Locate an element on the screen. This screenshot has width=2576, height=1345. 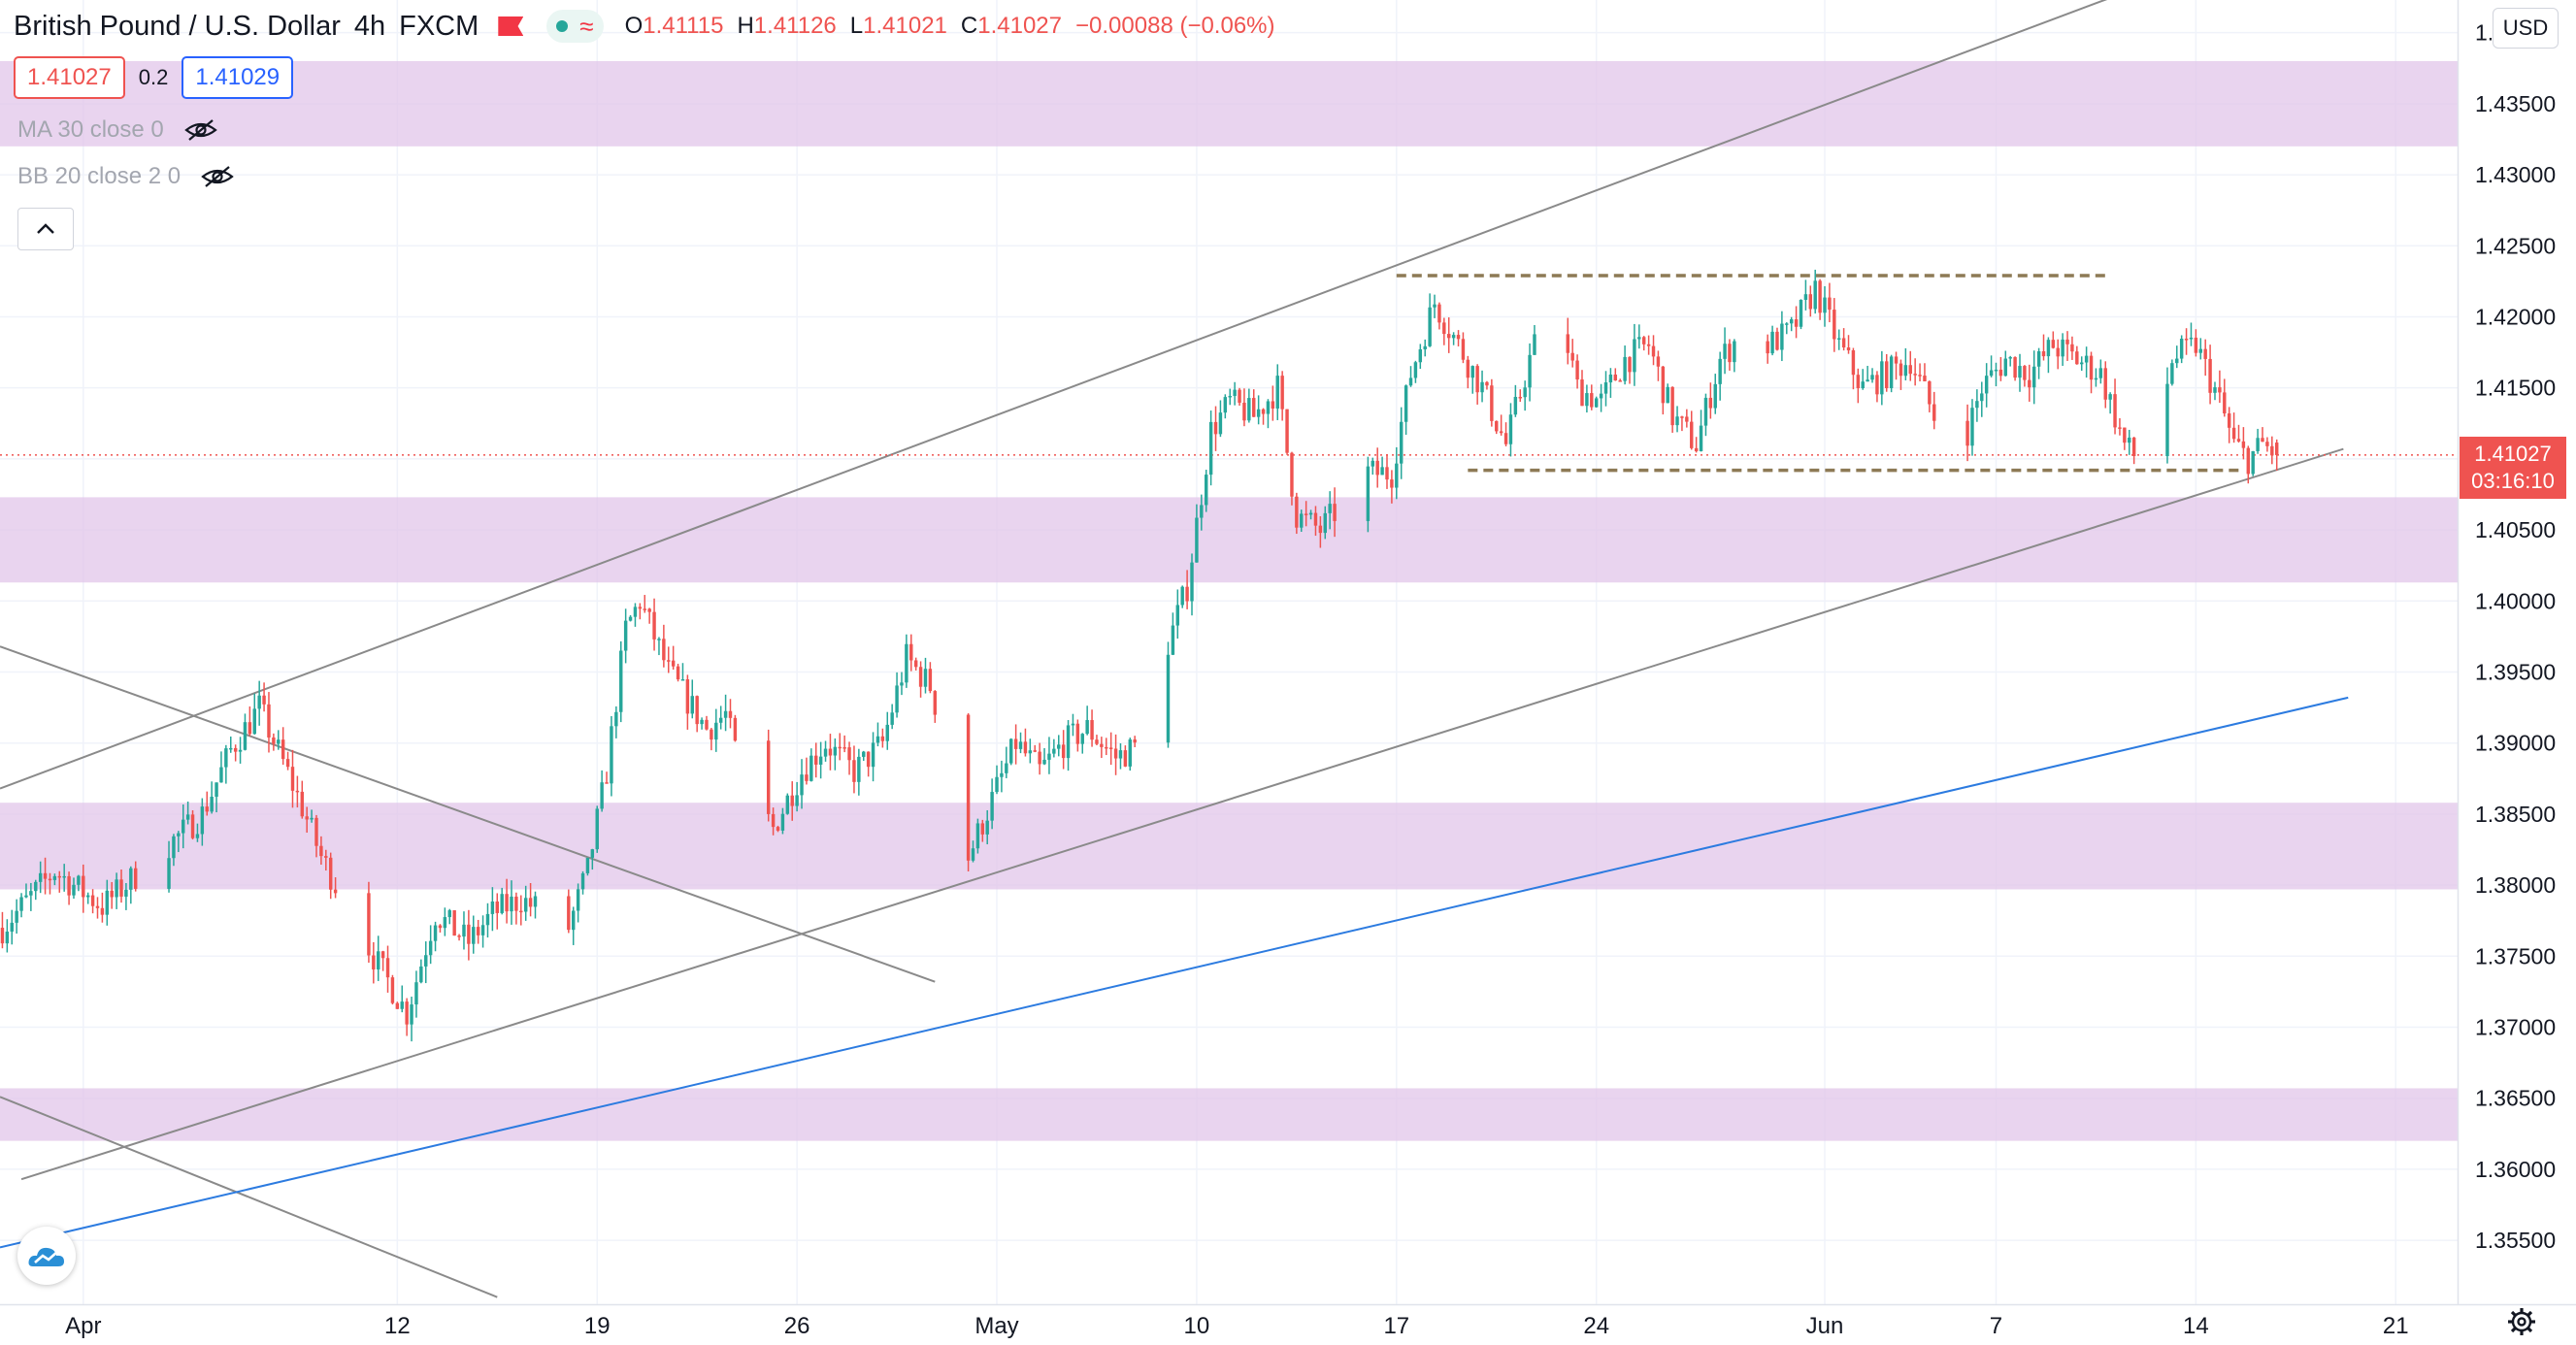
zone-band is located at coordinates (1229, 846).